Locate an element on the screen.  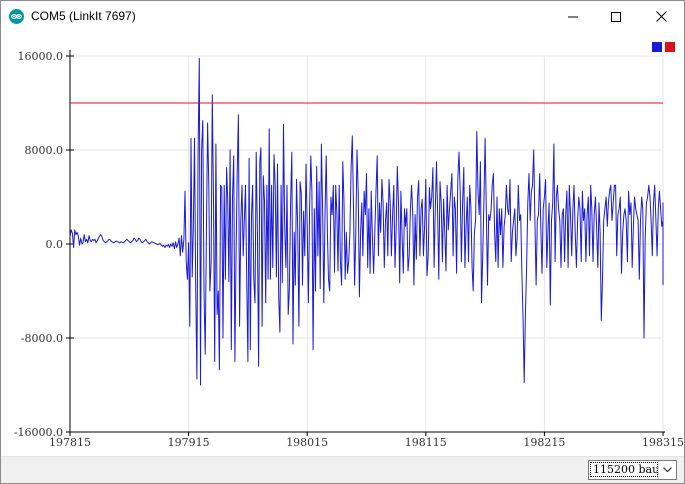
y-tick-label: -16000.0 is located at coordinates (38, 432).